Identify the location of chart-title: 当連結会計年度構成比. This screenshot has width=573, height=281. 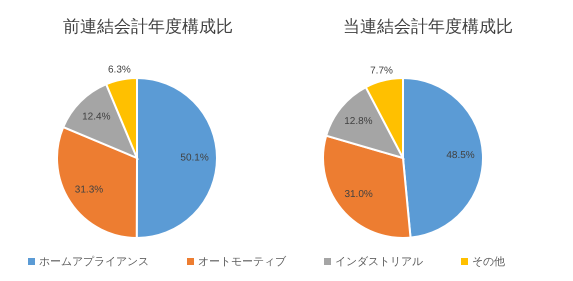
(428, 27).